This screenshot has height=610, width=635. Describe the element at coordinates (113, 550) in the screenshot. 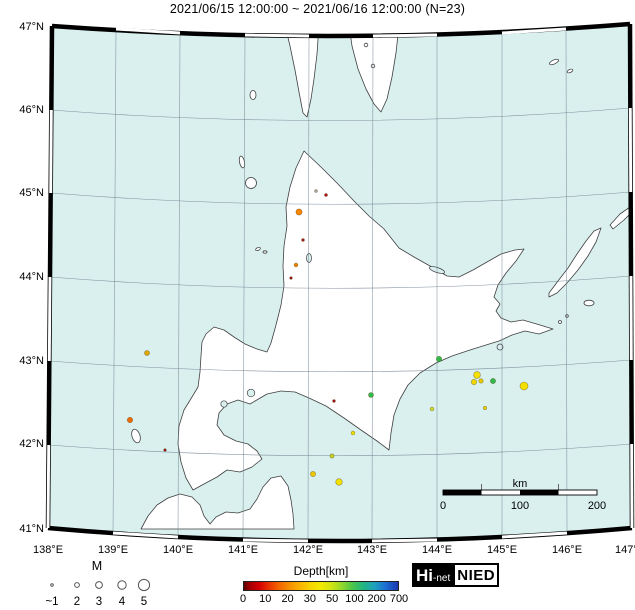

I see `lon-label: 139°E` at that location.